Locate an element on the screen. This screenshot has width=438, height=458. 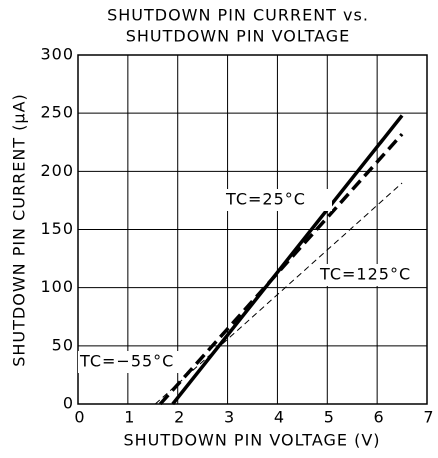
x-axis-label: SHUTDOWN PIN VOLTAGE (V) is located at coordinates (251, 440).